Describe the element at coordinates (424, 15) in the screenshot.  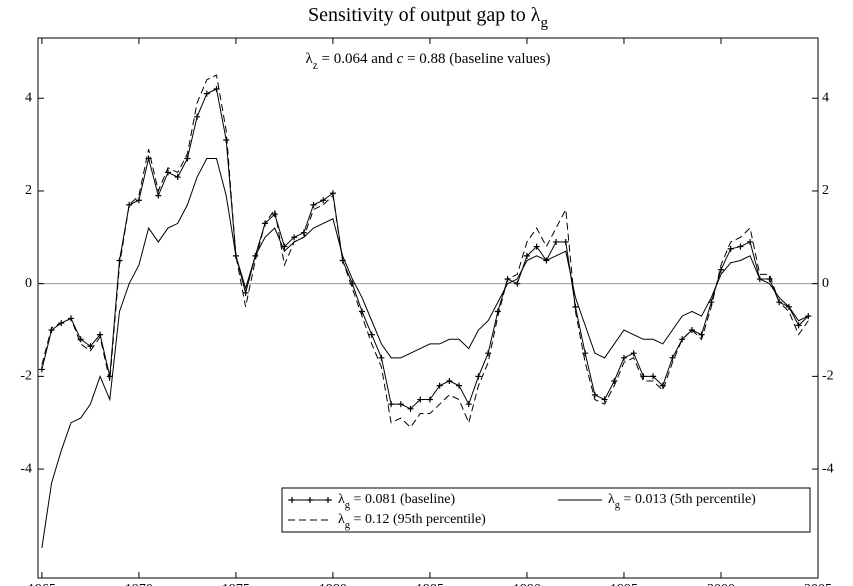
I see `text-segment: Sensitivity of output gap to λ` at that location.